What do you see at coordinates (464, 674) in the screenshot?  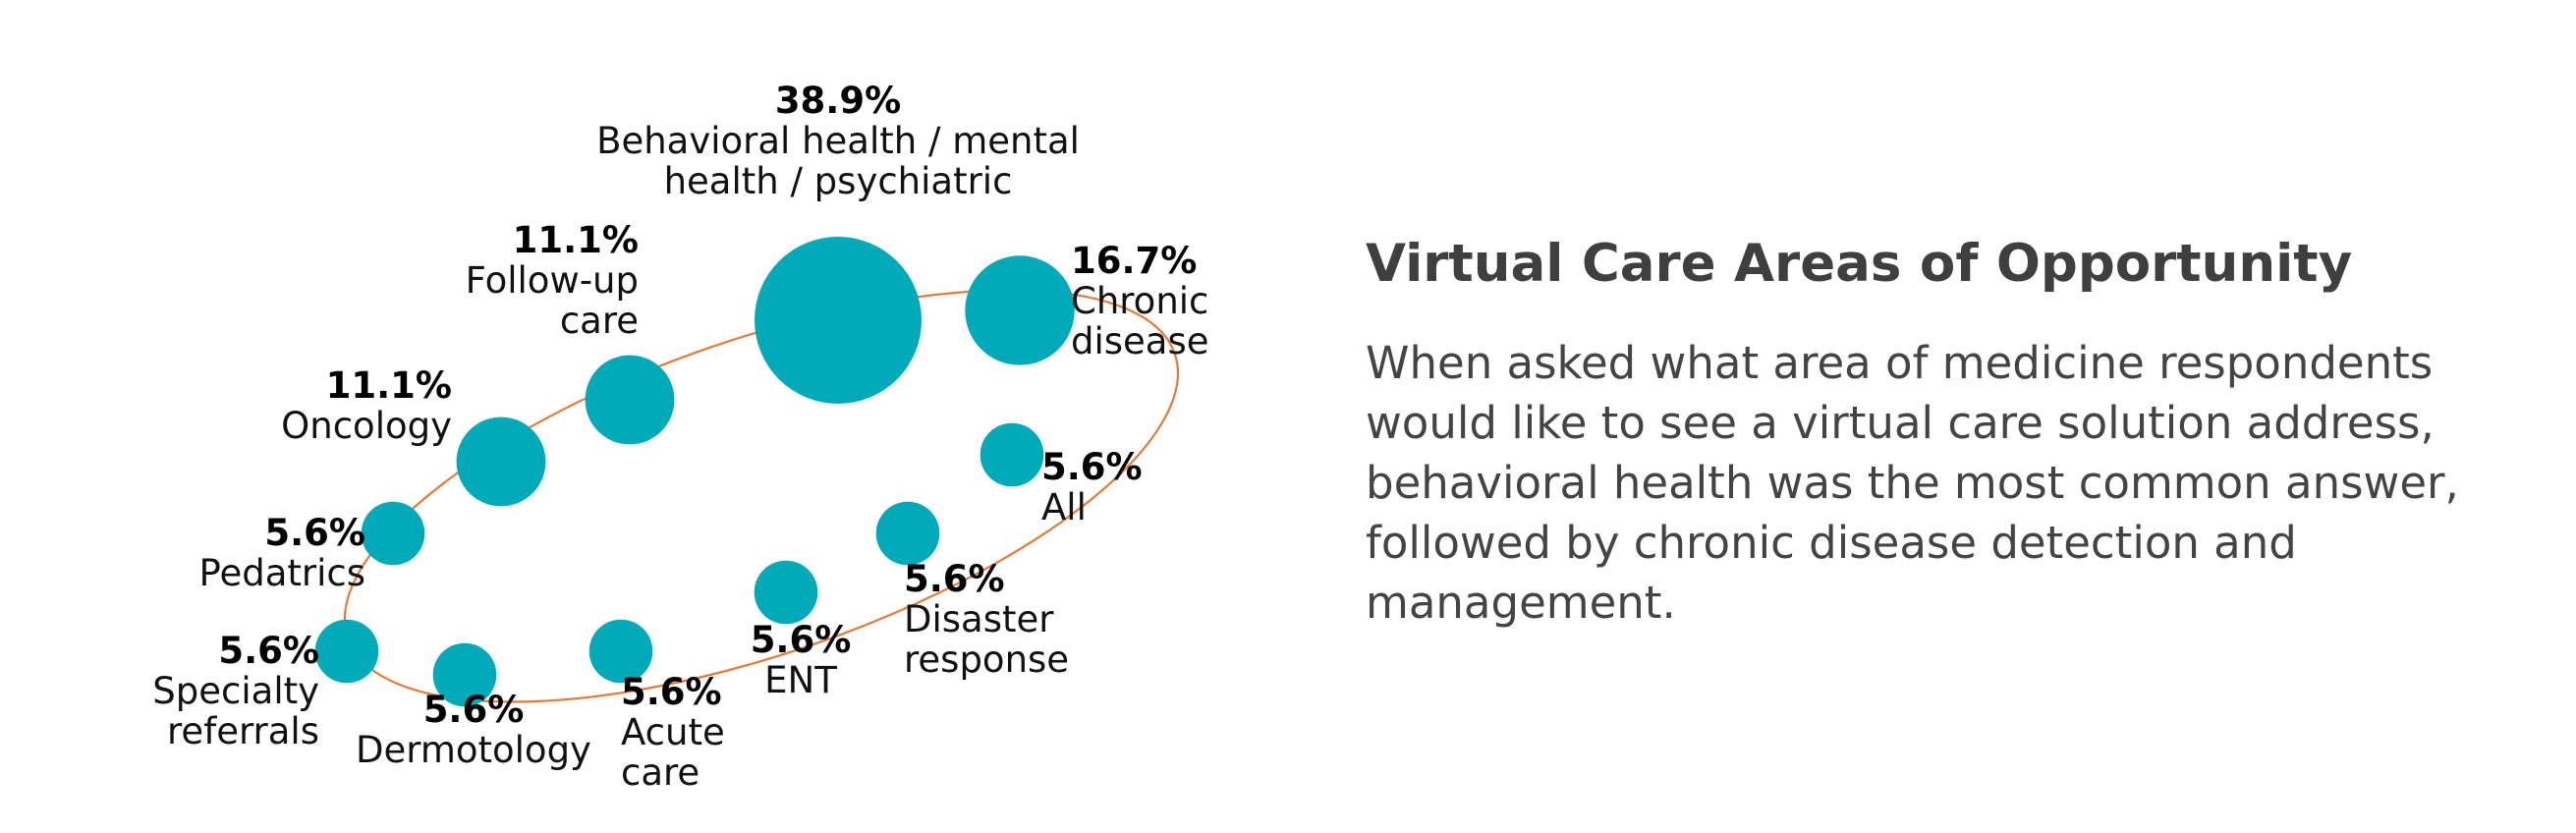 I see `bubble-dermotology` at bounding box center [464, 674].